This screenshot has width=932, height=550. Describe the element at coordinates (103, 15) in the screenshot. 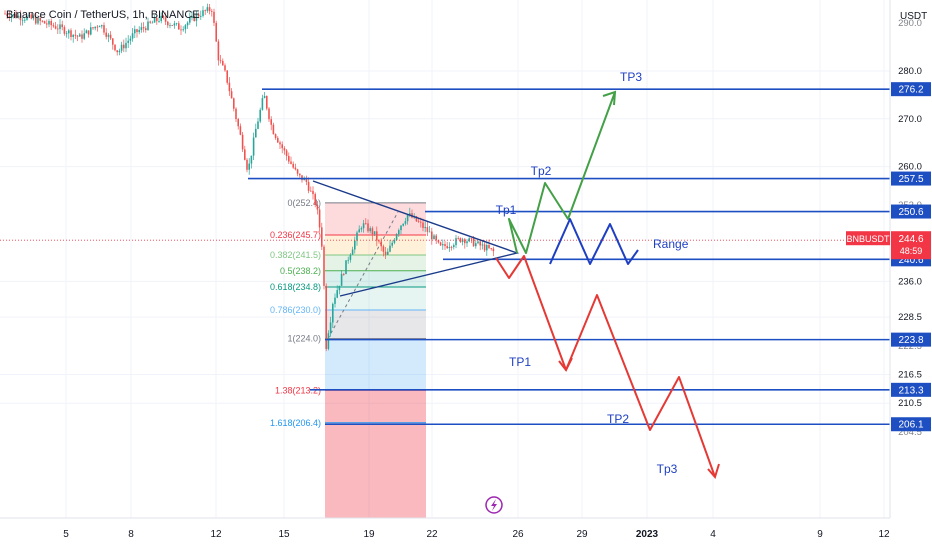

I see `chart-title: Binance Coin / TetherUS, 1h, BINANCE` at that location.